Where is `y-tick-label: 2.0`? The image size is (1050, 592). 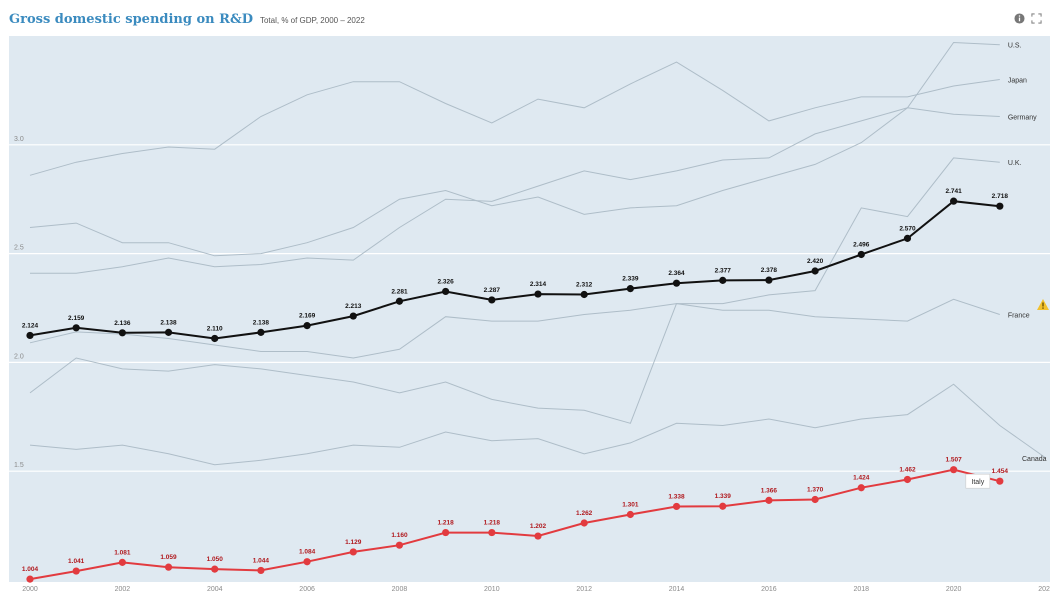
y-tick-label: 2.0 is located at coordinates (19, 356).